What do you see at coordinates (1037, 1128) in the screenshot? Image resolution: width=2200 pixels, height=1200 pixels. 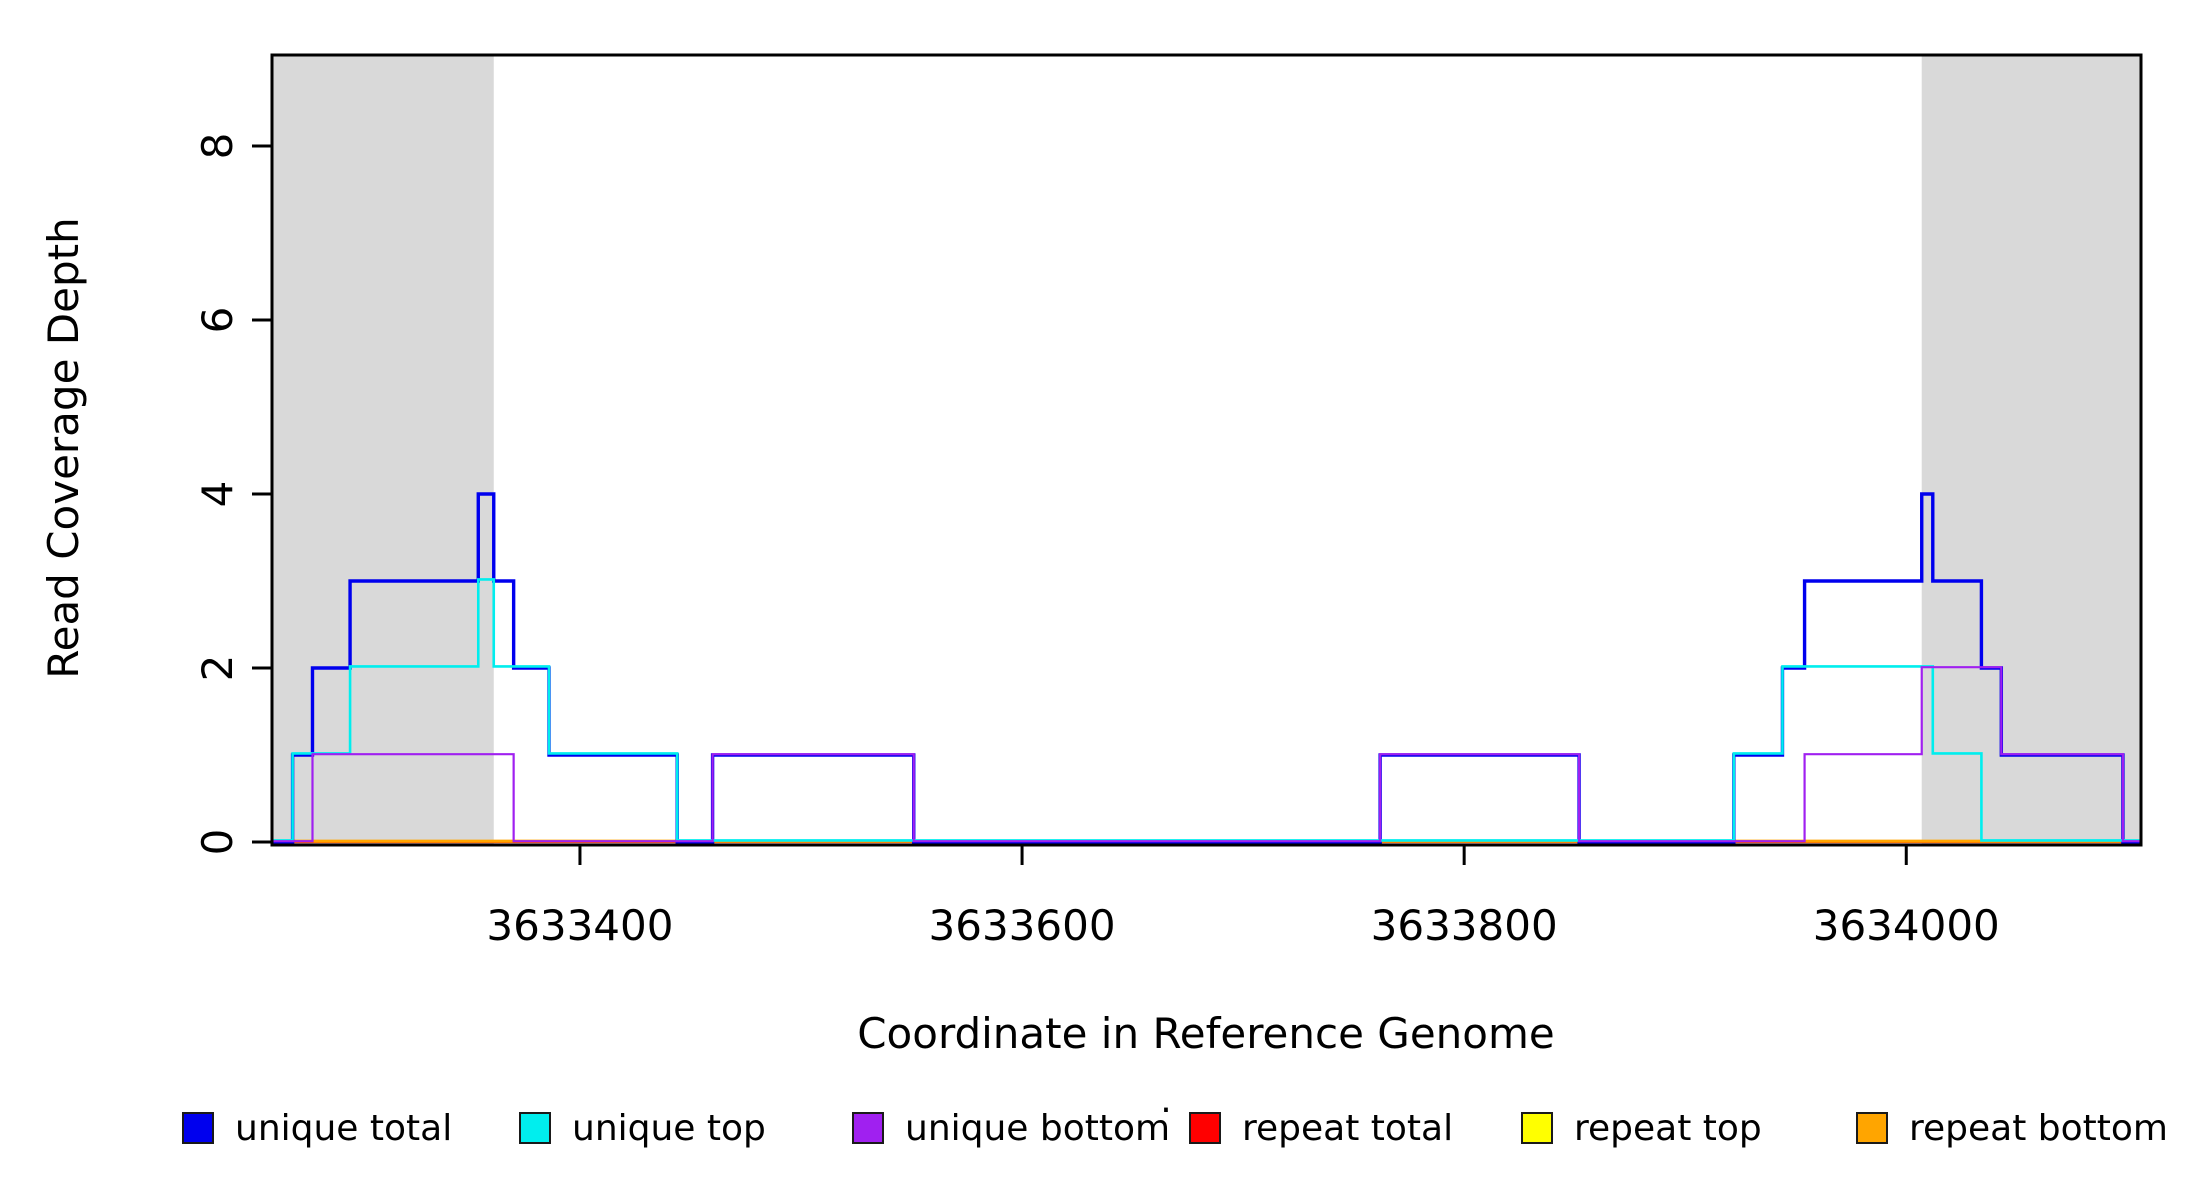 I see `legend-label-unique-bottom: unique bottom` at bounding box center [1037, 1128].